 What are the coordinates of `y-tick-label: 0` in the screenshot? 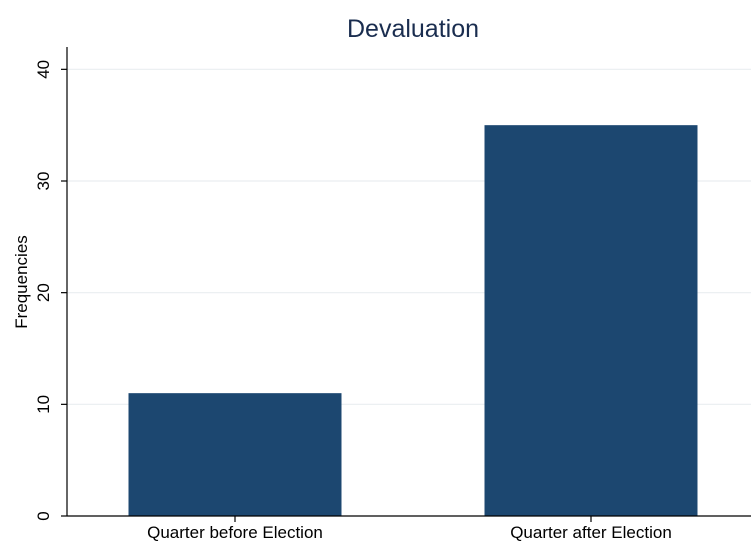 It's located at (43, 515).